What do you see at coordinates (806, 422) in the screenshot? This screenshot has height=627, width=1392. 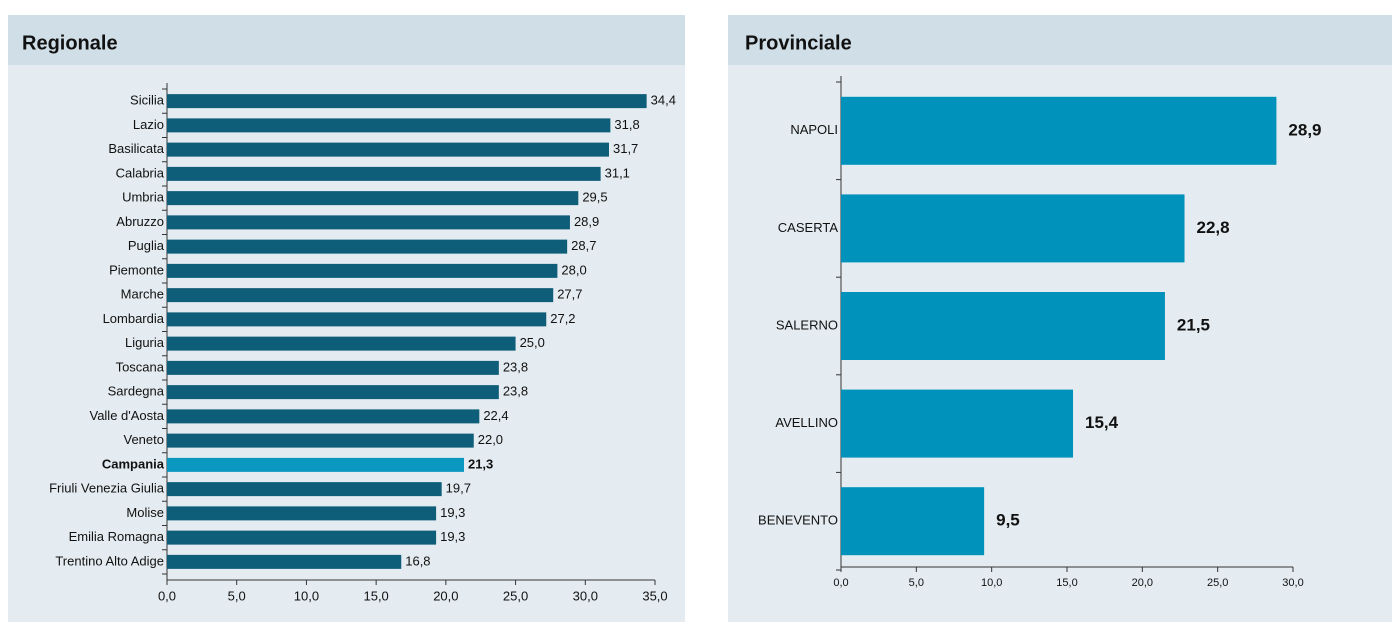 I see `y-tick-label: AVELLINO` at bounding box center [806, 422].